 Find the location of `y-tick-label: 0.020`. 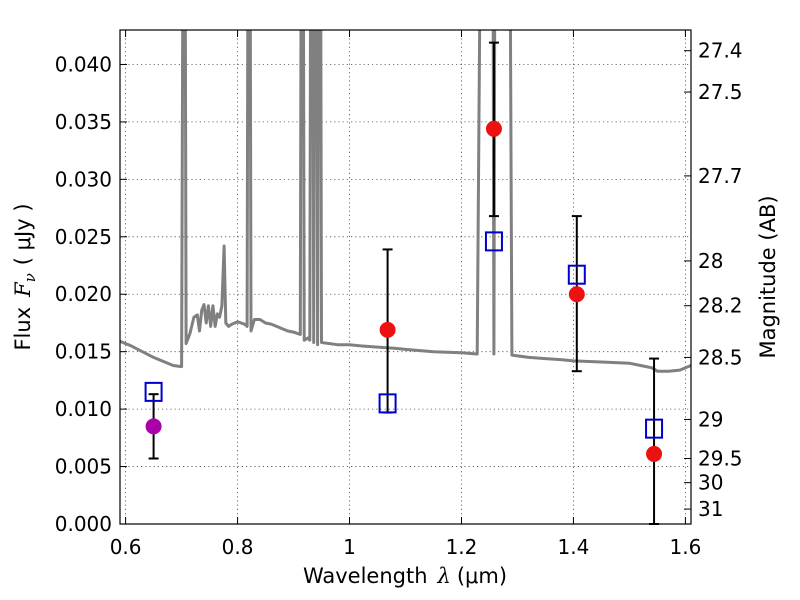

y-tick-label: 0.020 is located at coordinates (83, 294).